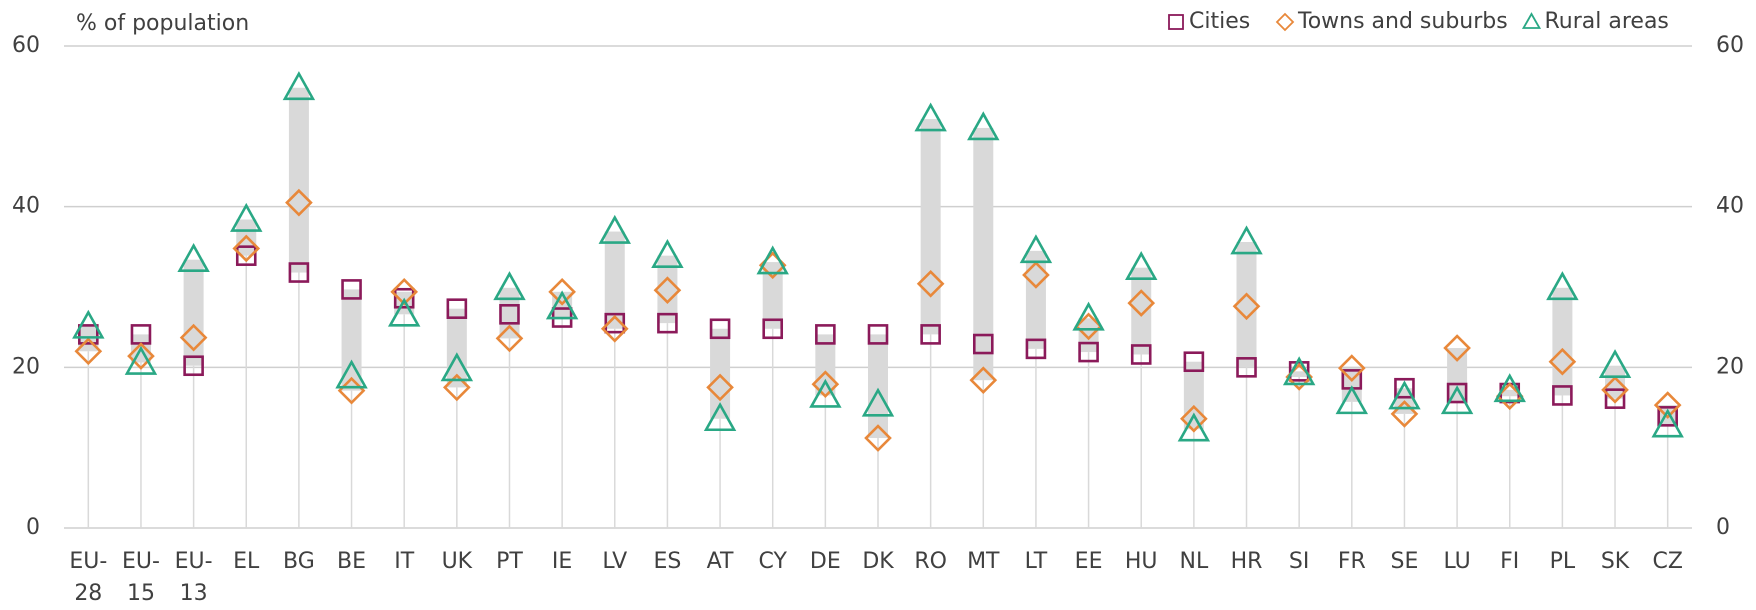 The image size is (1756, 610). Describe the element at coordinates (1194, 561) in the screenshot. I see `x-tick-label: NL` at that location.